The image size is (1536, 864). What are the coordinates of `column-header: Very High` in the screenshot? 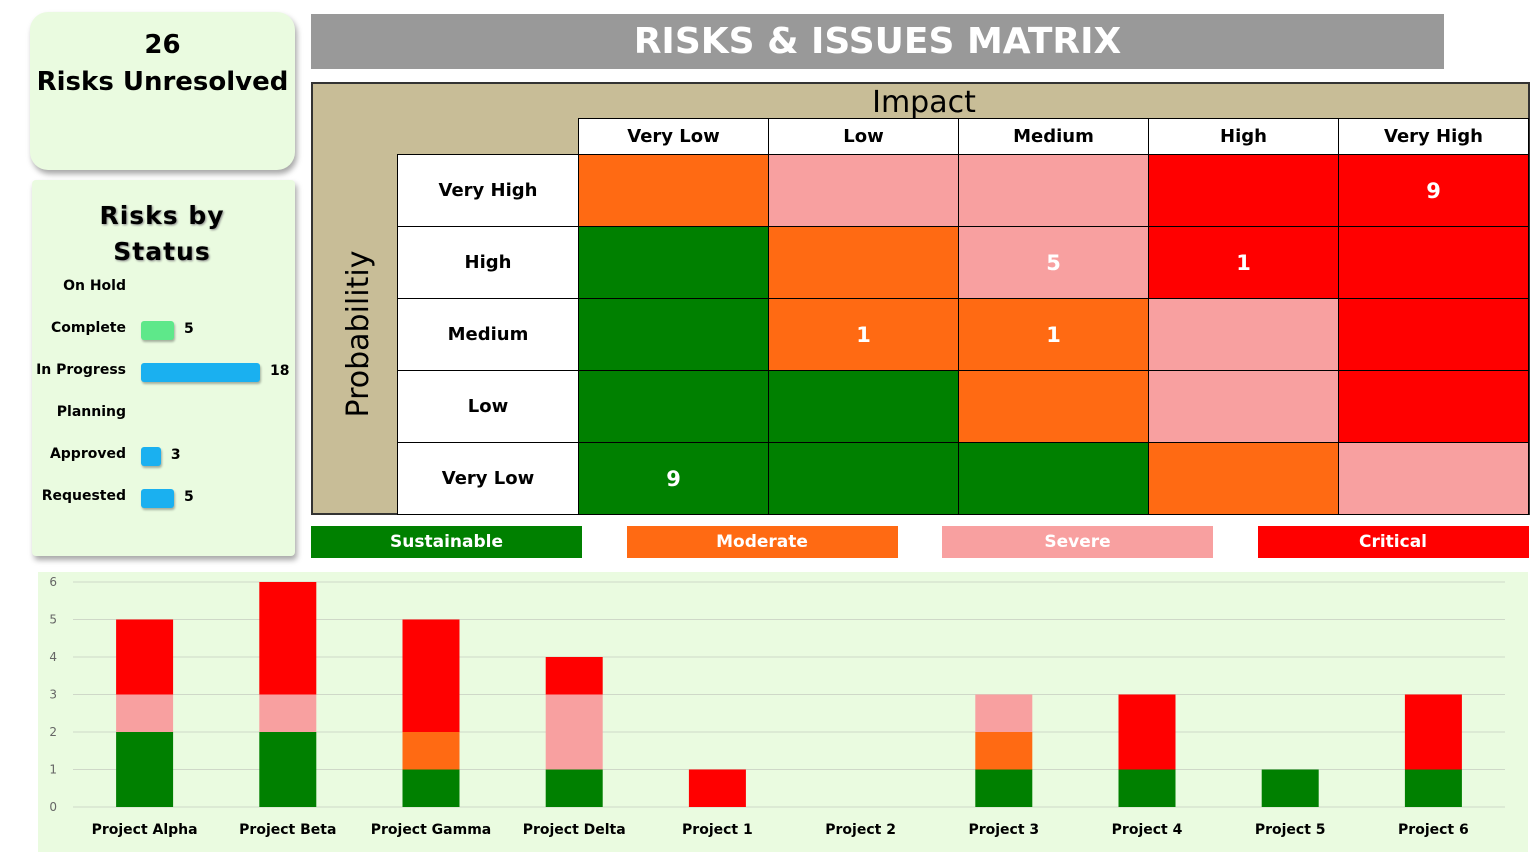 It's located at (1433, 136).